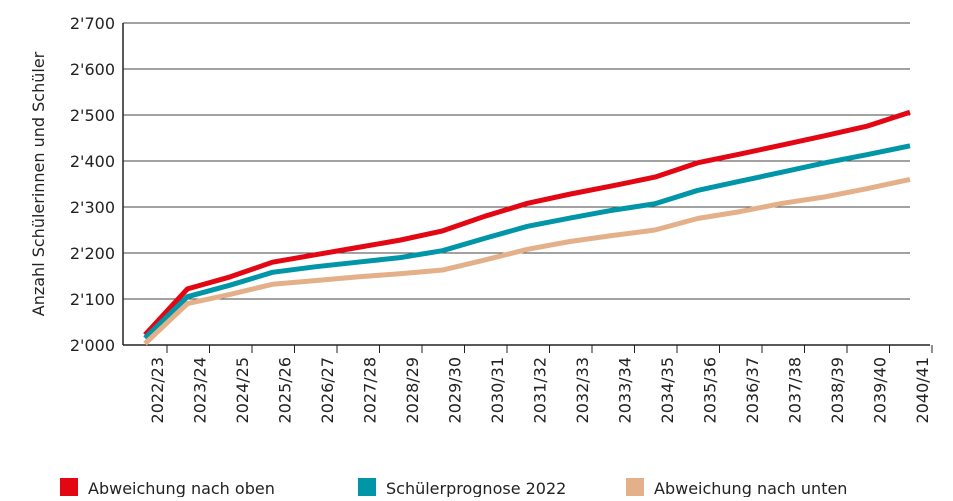  I want to click on x-tick-label: 2036/37, so click(752, 390).